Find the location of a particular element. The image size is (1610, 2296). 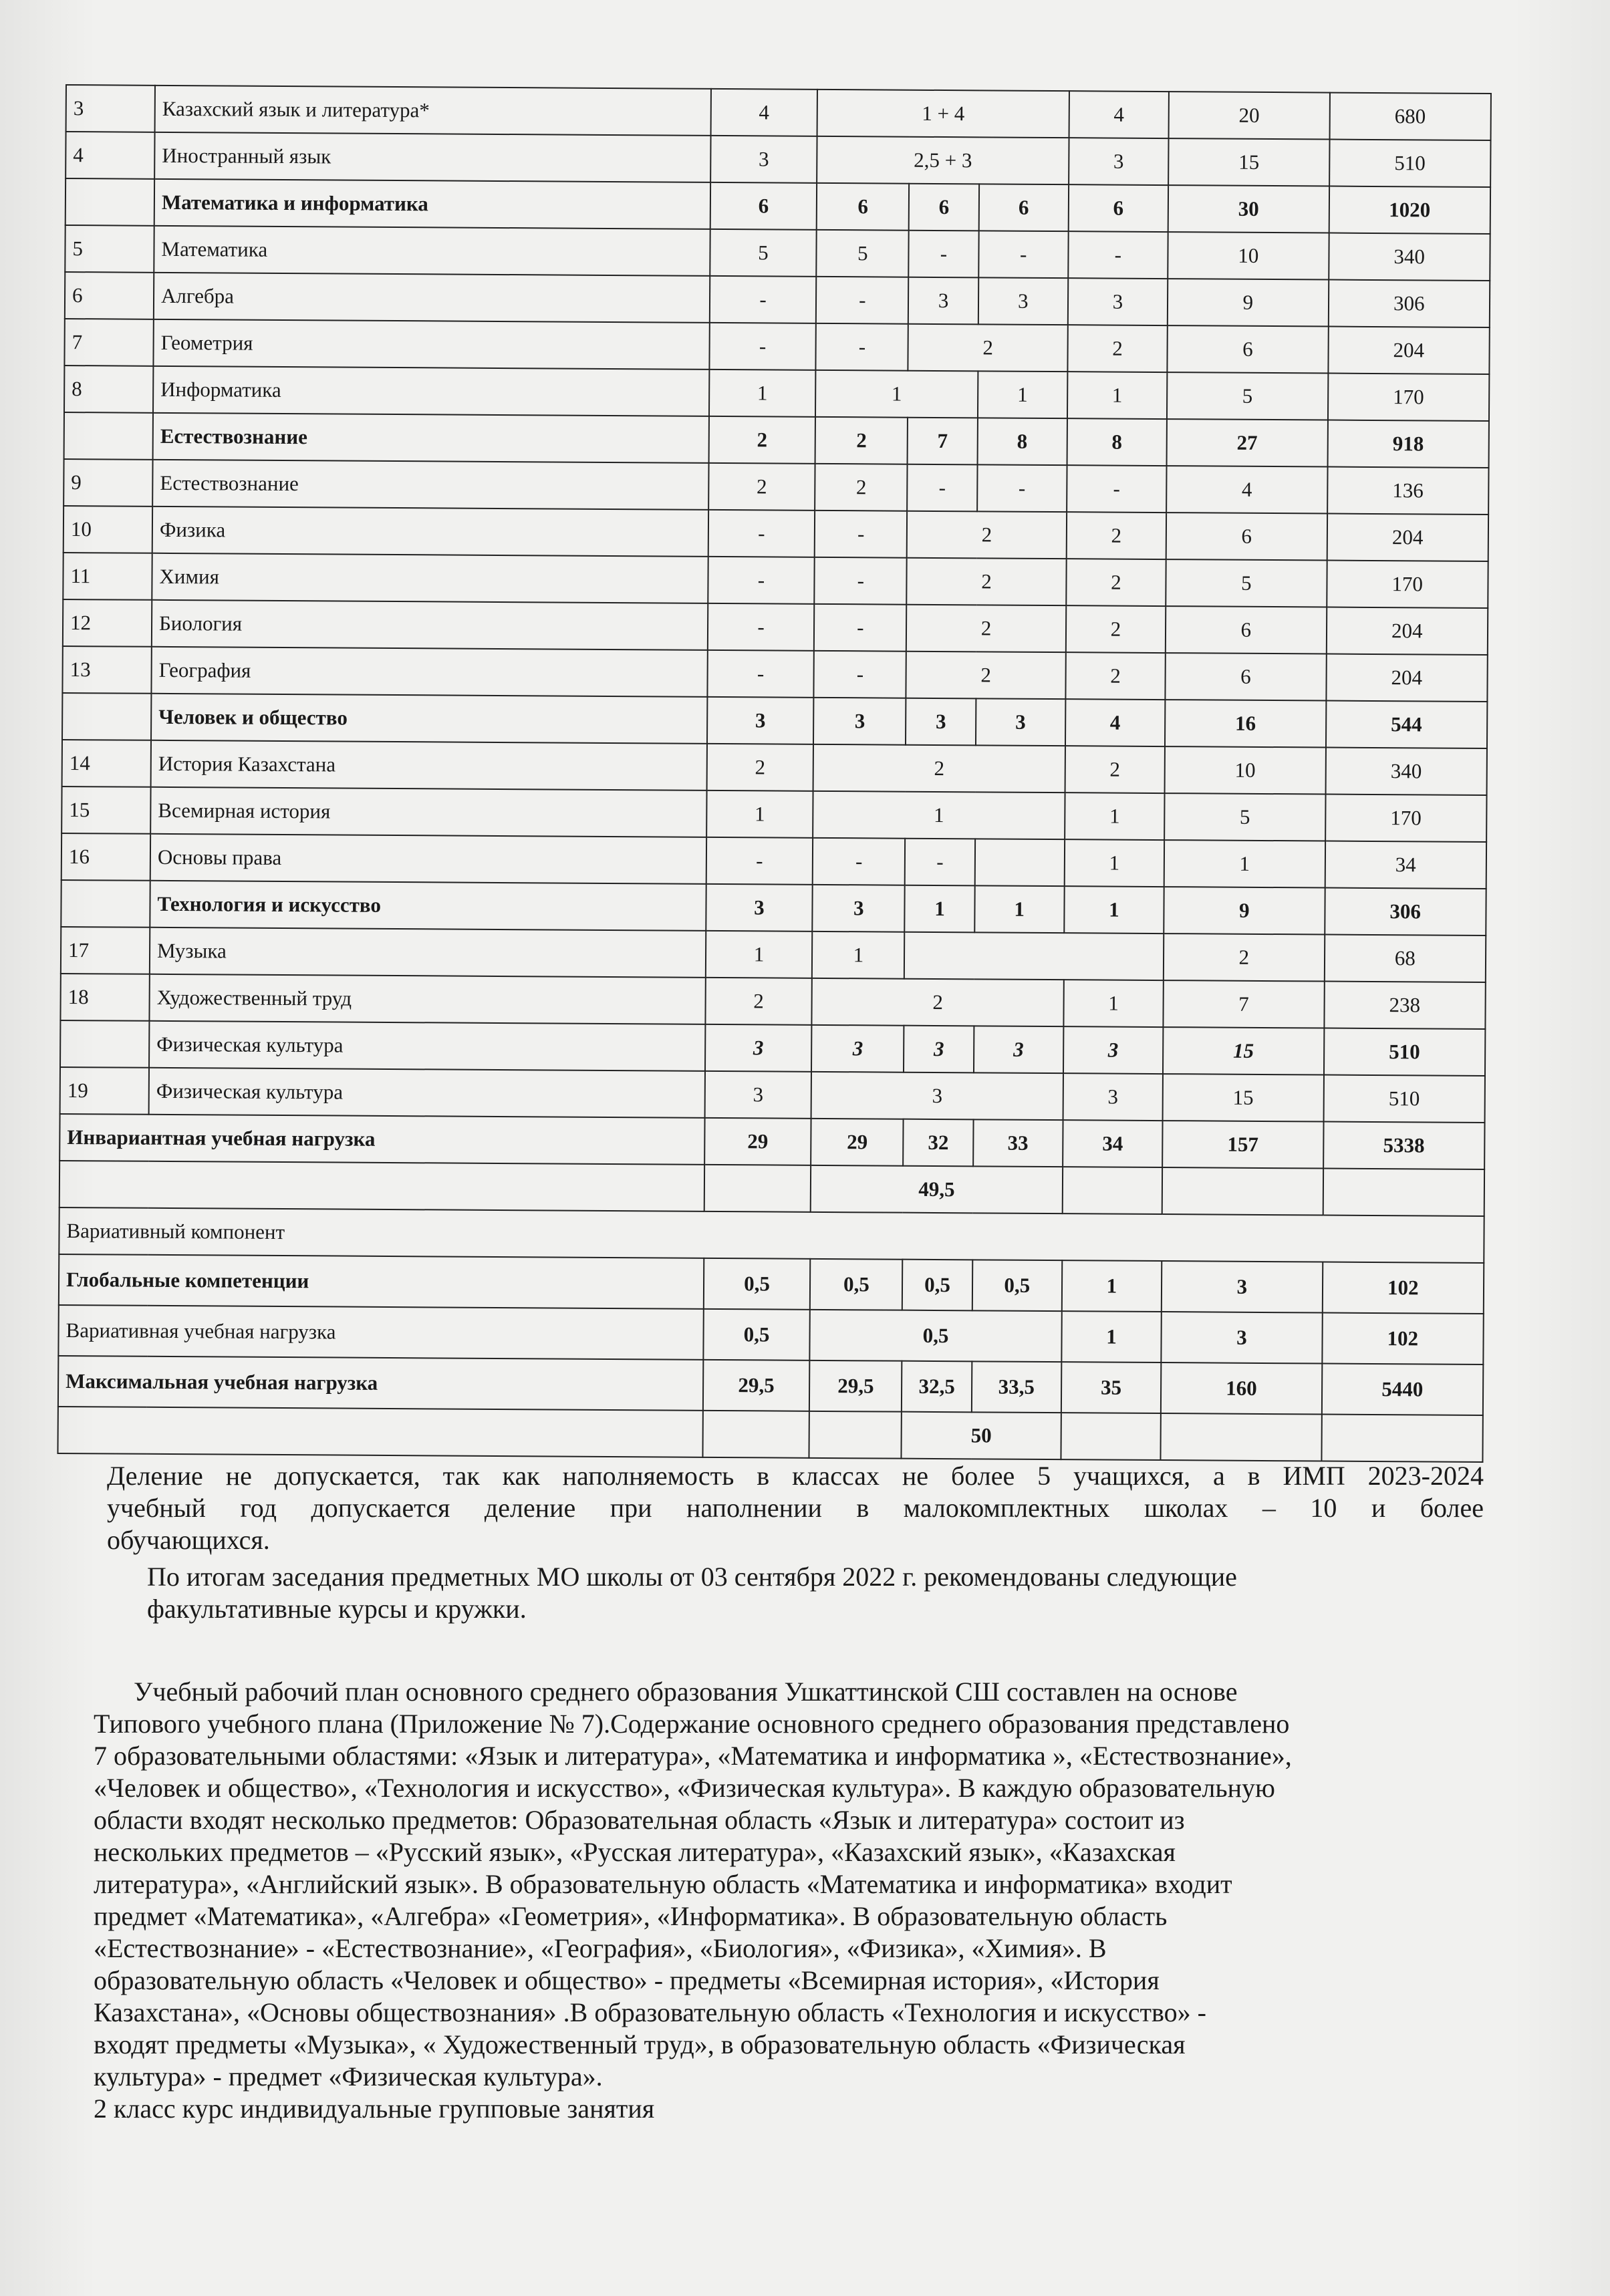

yearly-total-cell: 918 is located at coordinates (1408, 444).